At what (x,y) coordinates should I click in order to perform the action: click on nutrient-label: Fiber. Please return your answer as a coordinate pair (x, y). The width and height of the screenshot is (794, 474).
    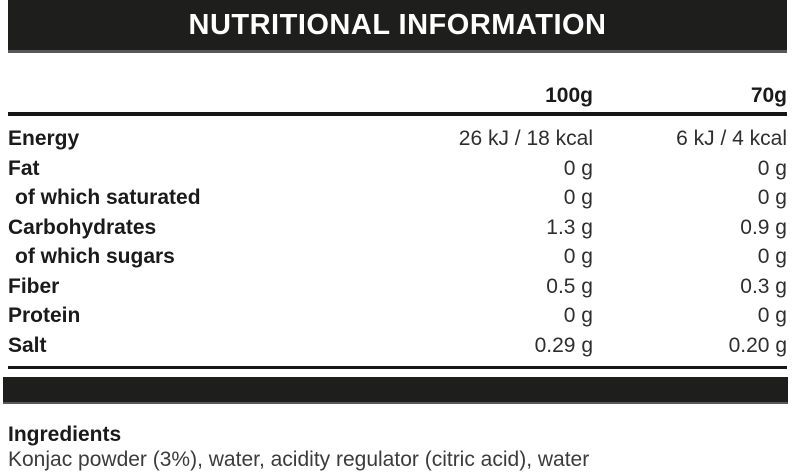
    Looking at the image, I should click on (34, 286).